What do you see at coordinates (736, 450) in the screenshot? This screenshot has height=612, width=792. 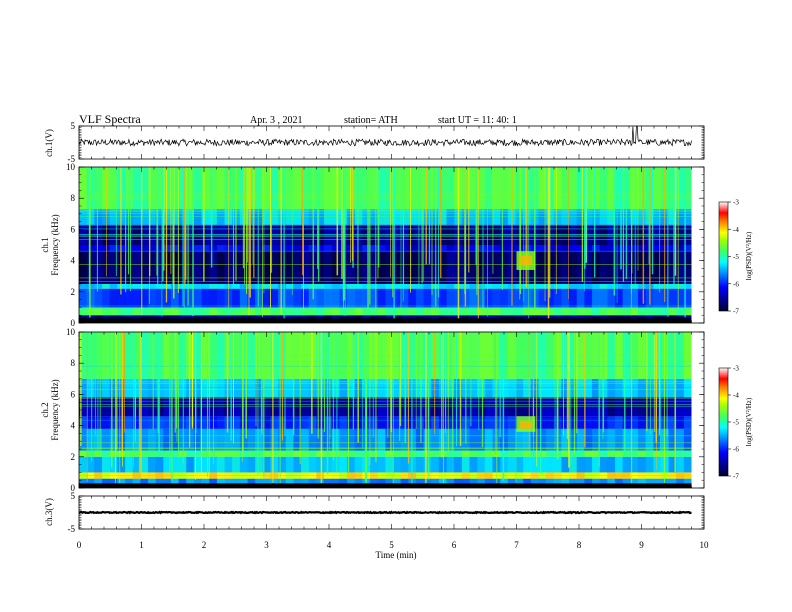 I see `colorbar-tick-label: -6` at bounding box center [736, 450].